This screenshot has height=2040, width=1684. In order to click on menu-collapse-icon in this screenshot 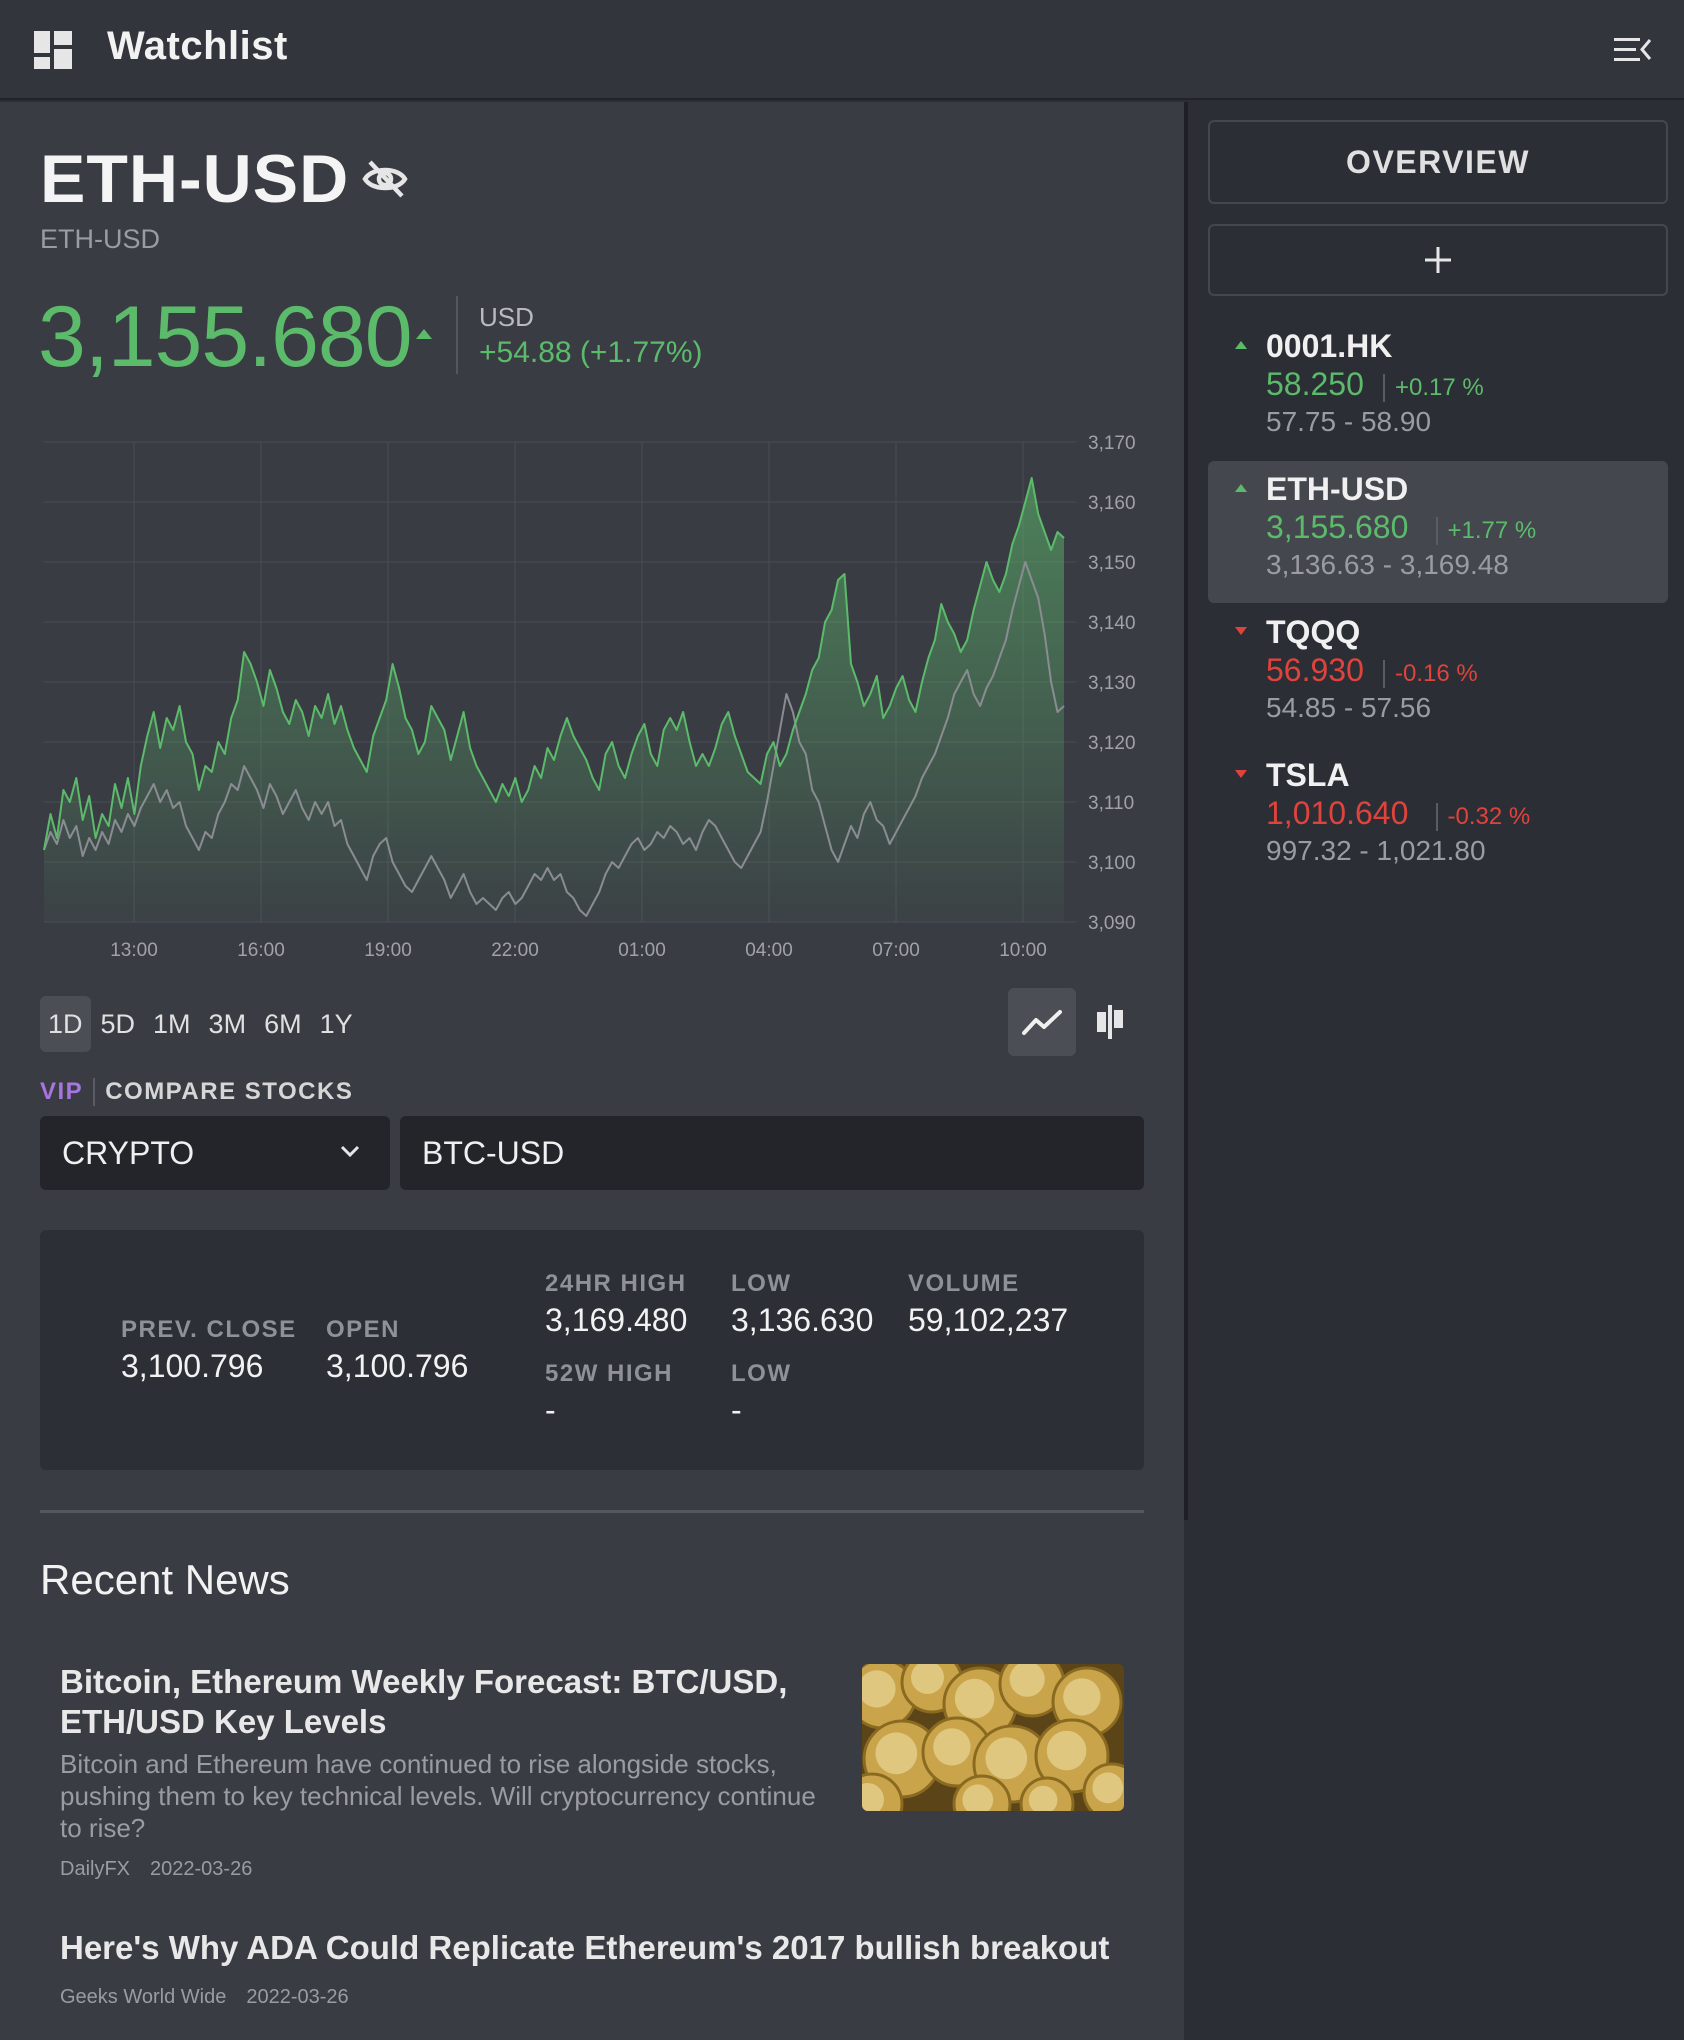, I will do `click(1633, 50)`.